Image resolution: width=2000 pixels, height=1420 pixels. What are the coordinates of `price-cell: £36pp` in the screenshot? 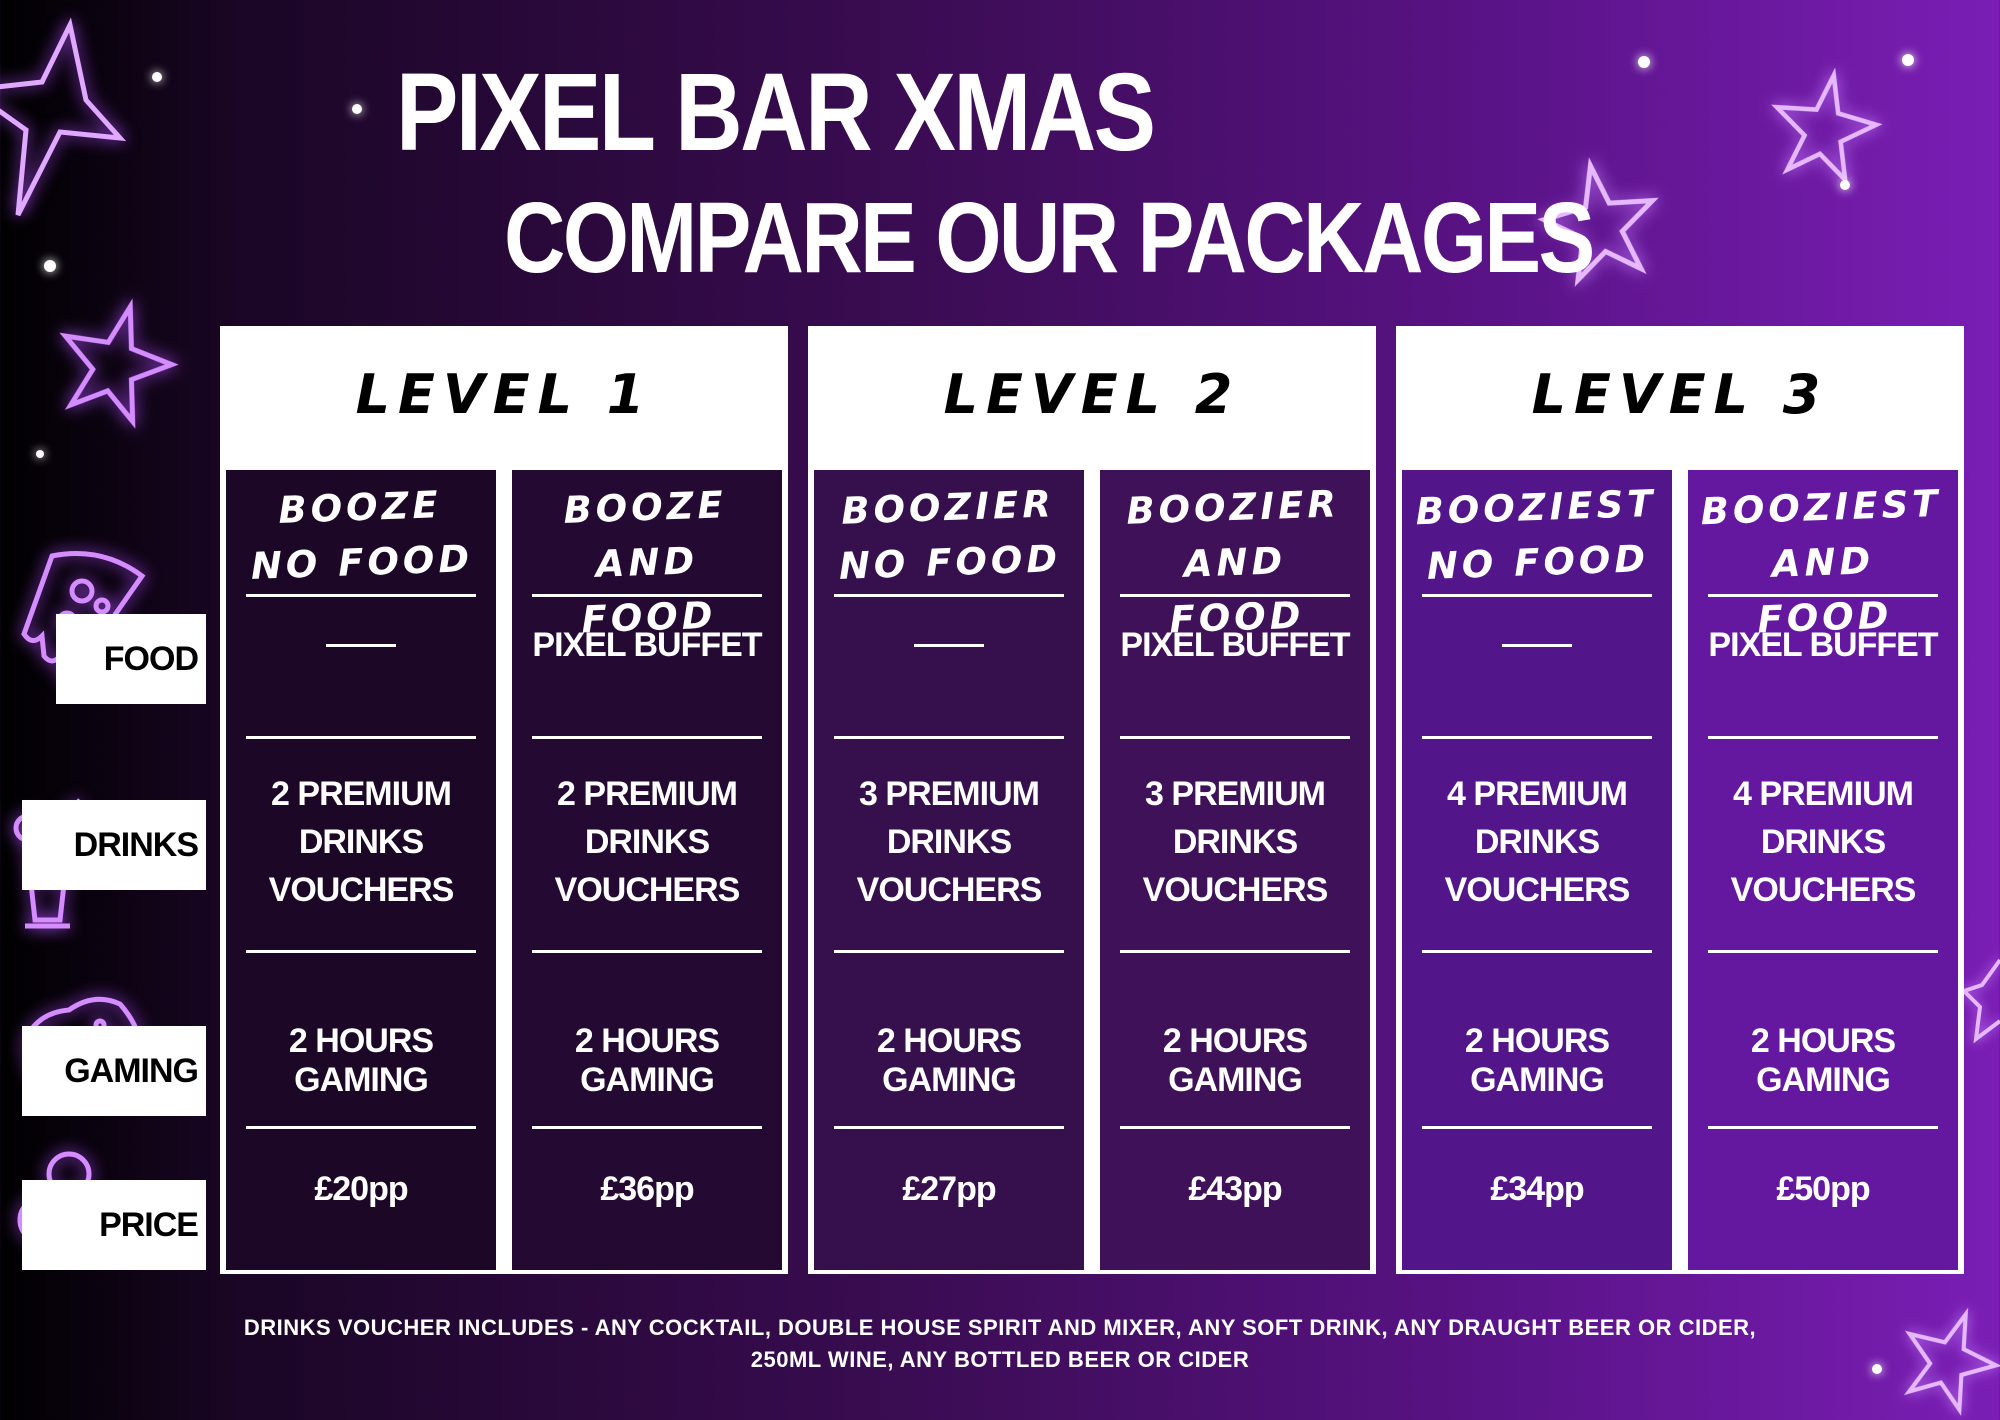 It's located at (647, 1189).